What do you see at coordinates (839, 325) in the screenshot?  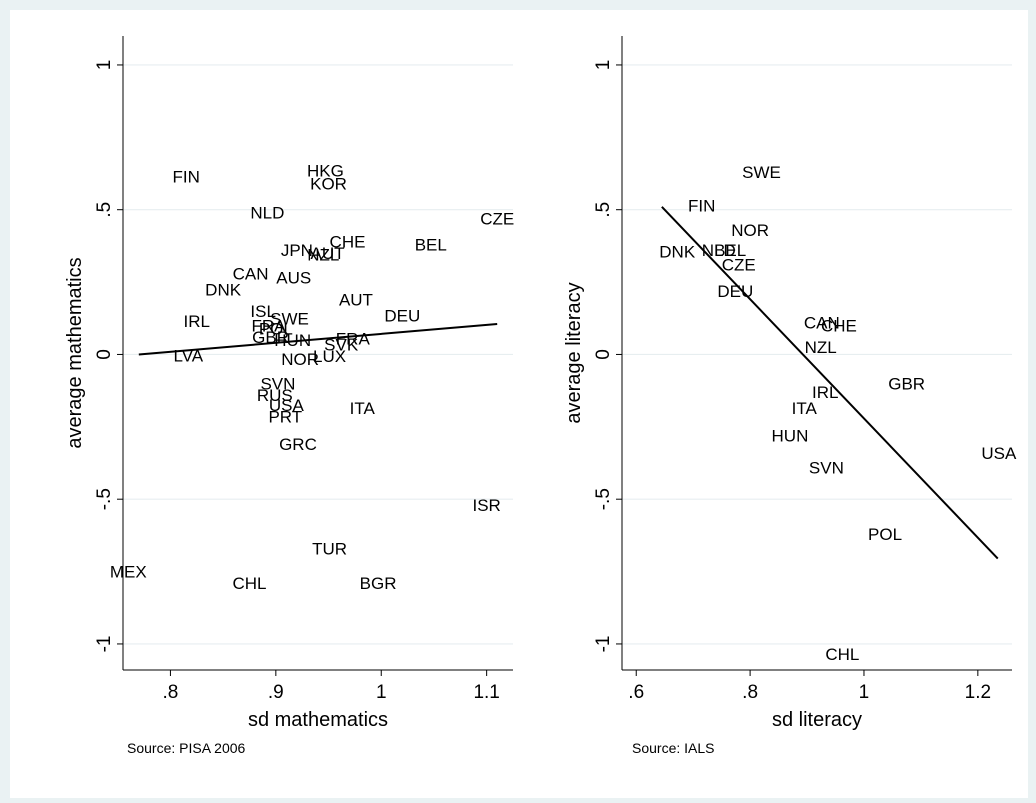 I see `lit-point-label: CHE` at bounding box center [839, 325].